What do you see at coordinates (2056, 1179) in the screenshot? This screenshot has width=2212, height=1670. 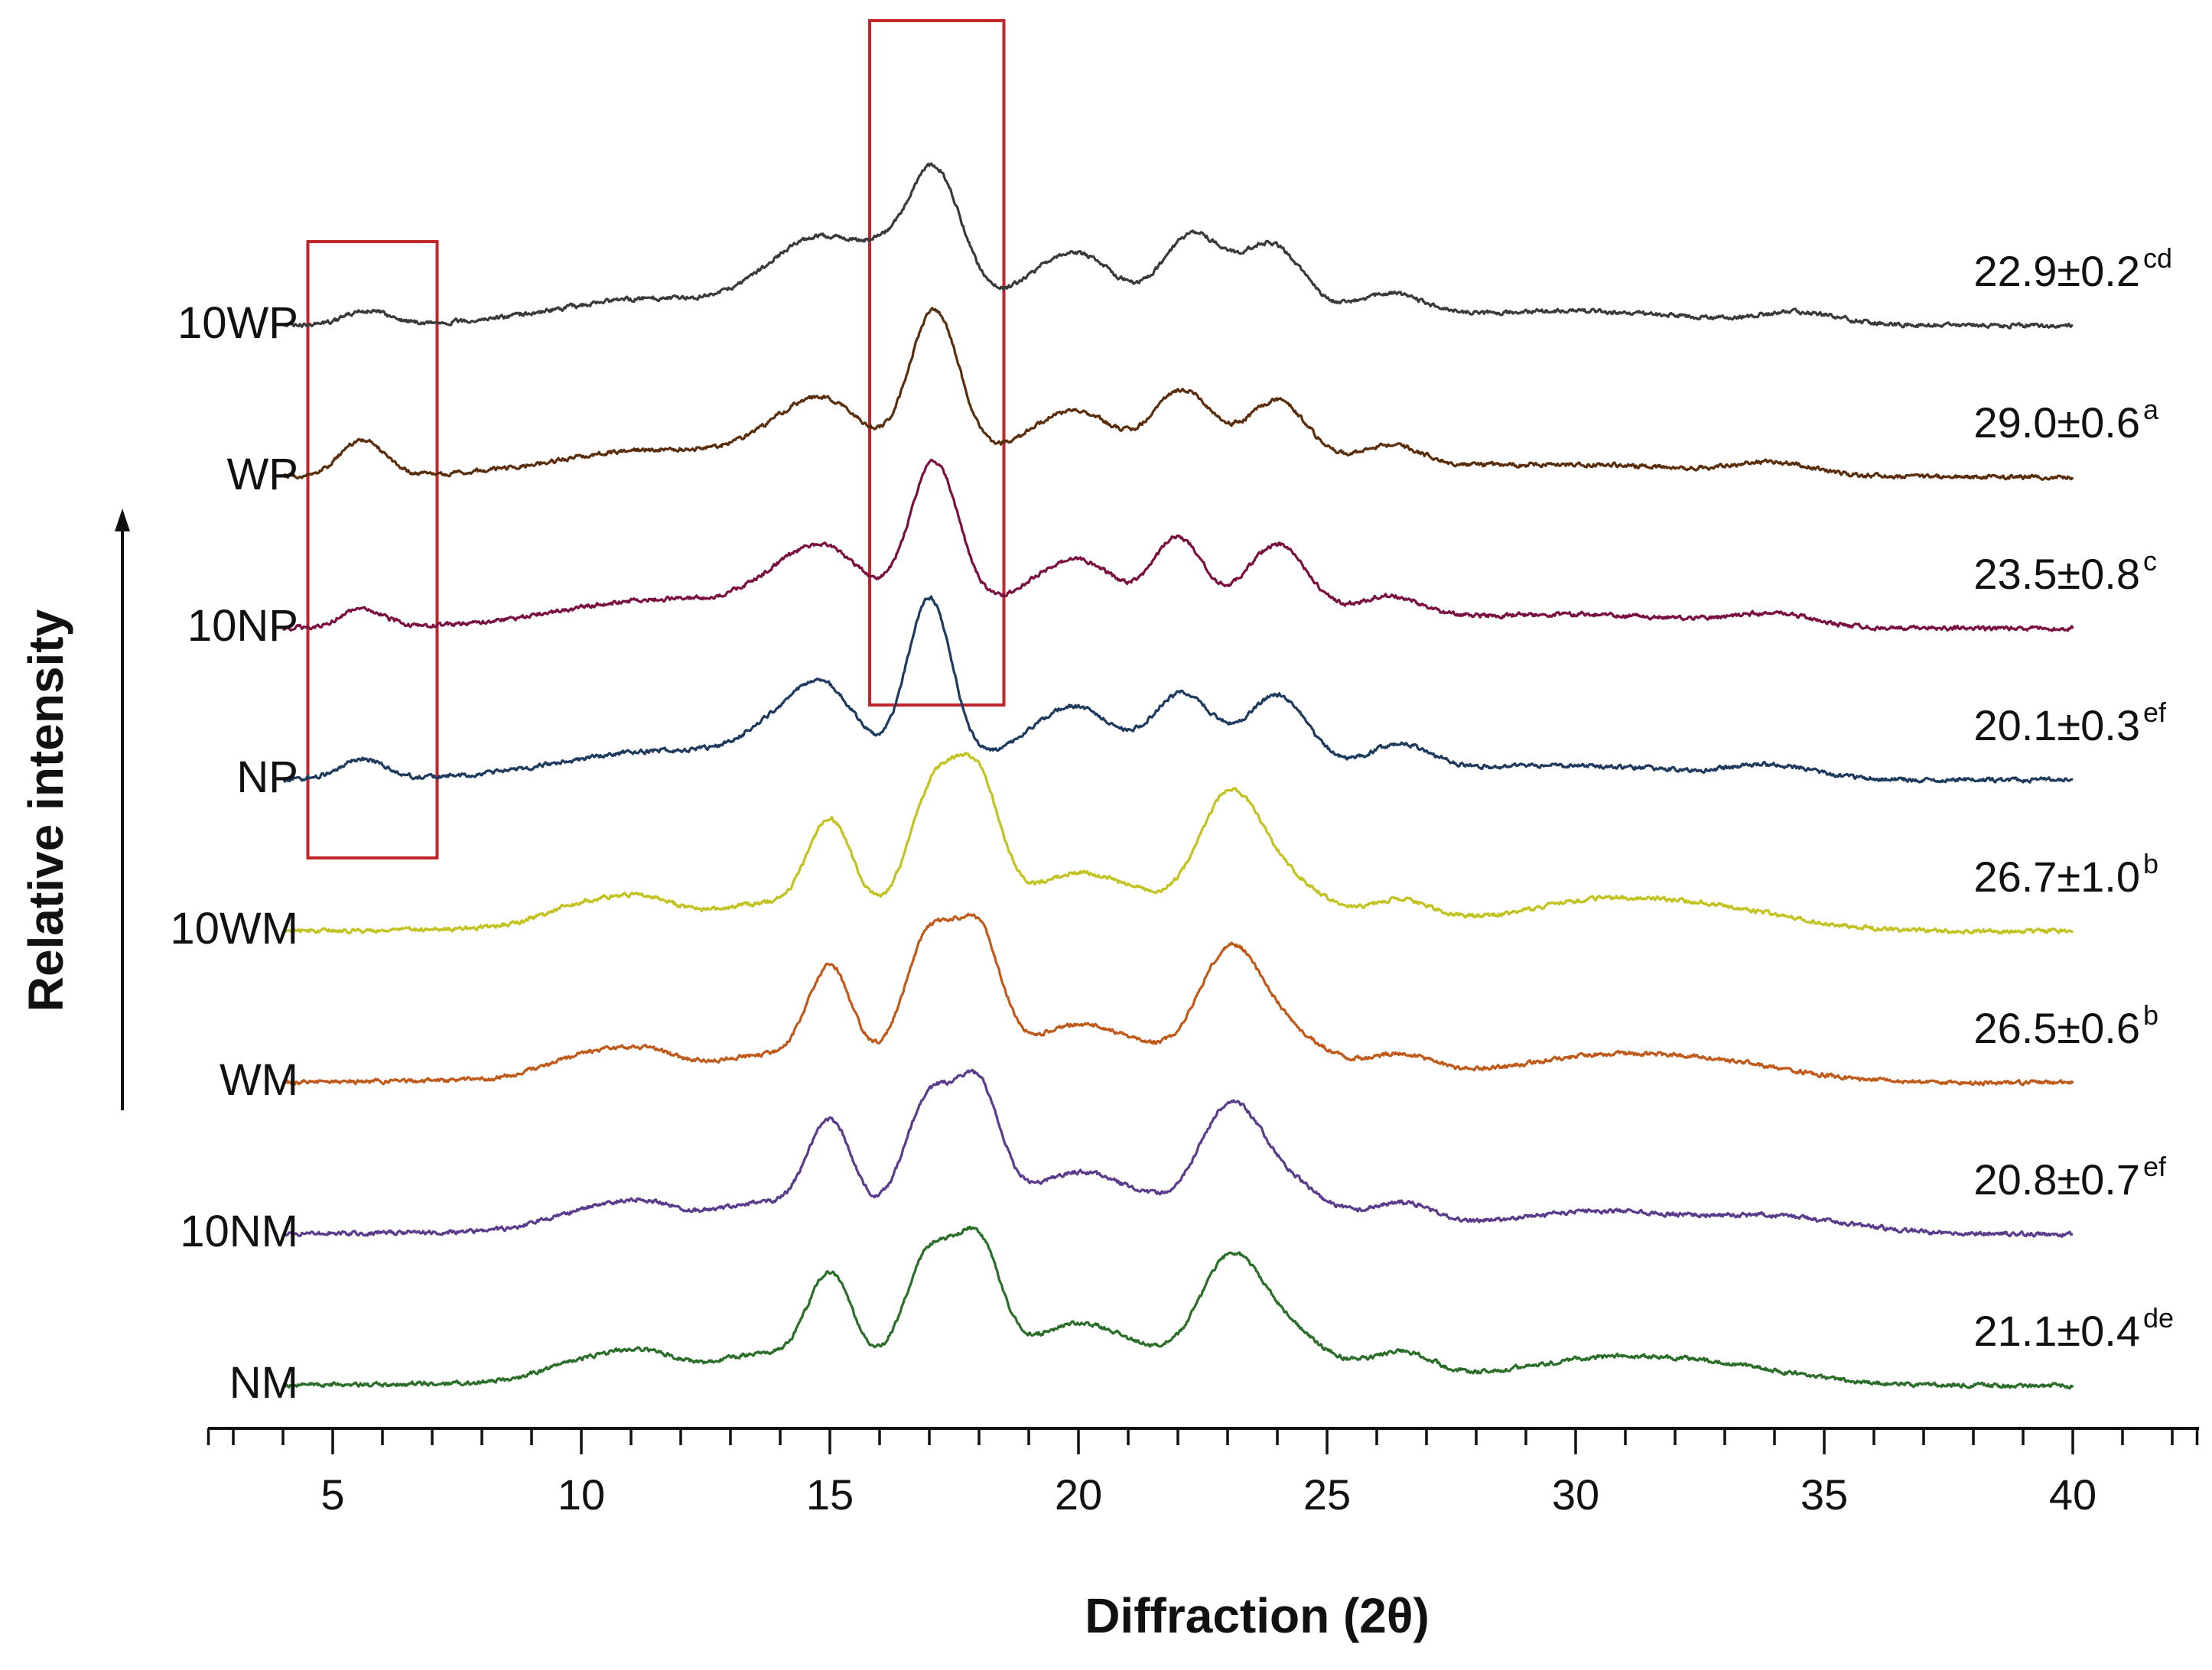 I see `crystallinity-10NM: 20.8±0.7` at bounding box center [2056, 1179].